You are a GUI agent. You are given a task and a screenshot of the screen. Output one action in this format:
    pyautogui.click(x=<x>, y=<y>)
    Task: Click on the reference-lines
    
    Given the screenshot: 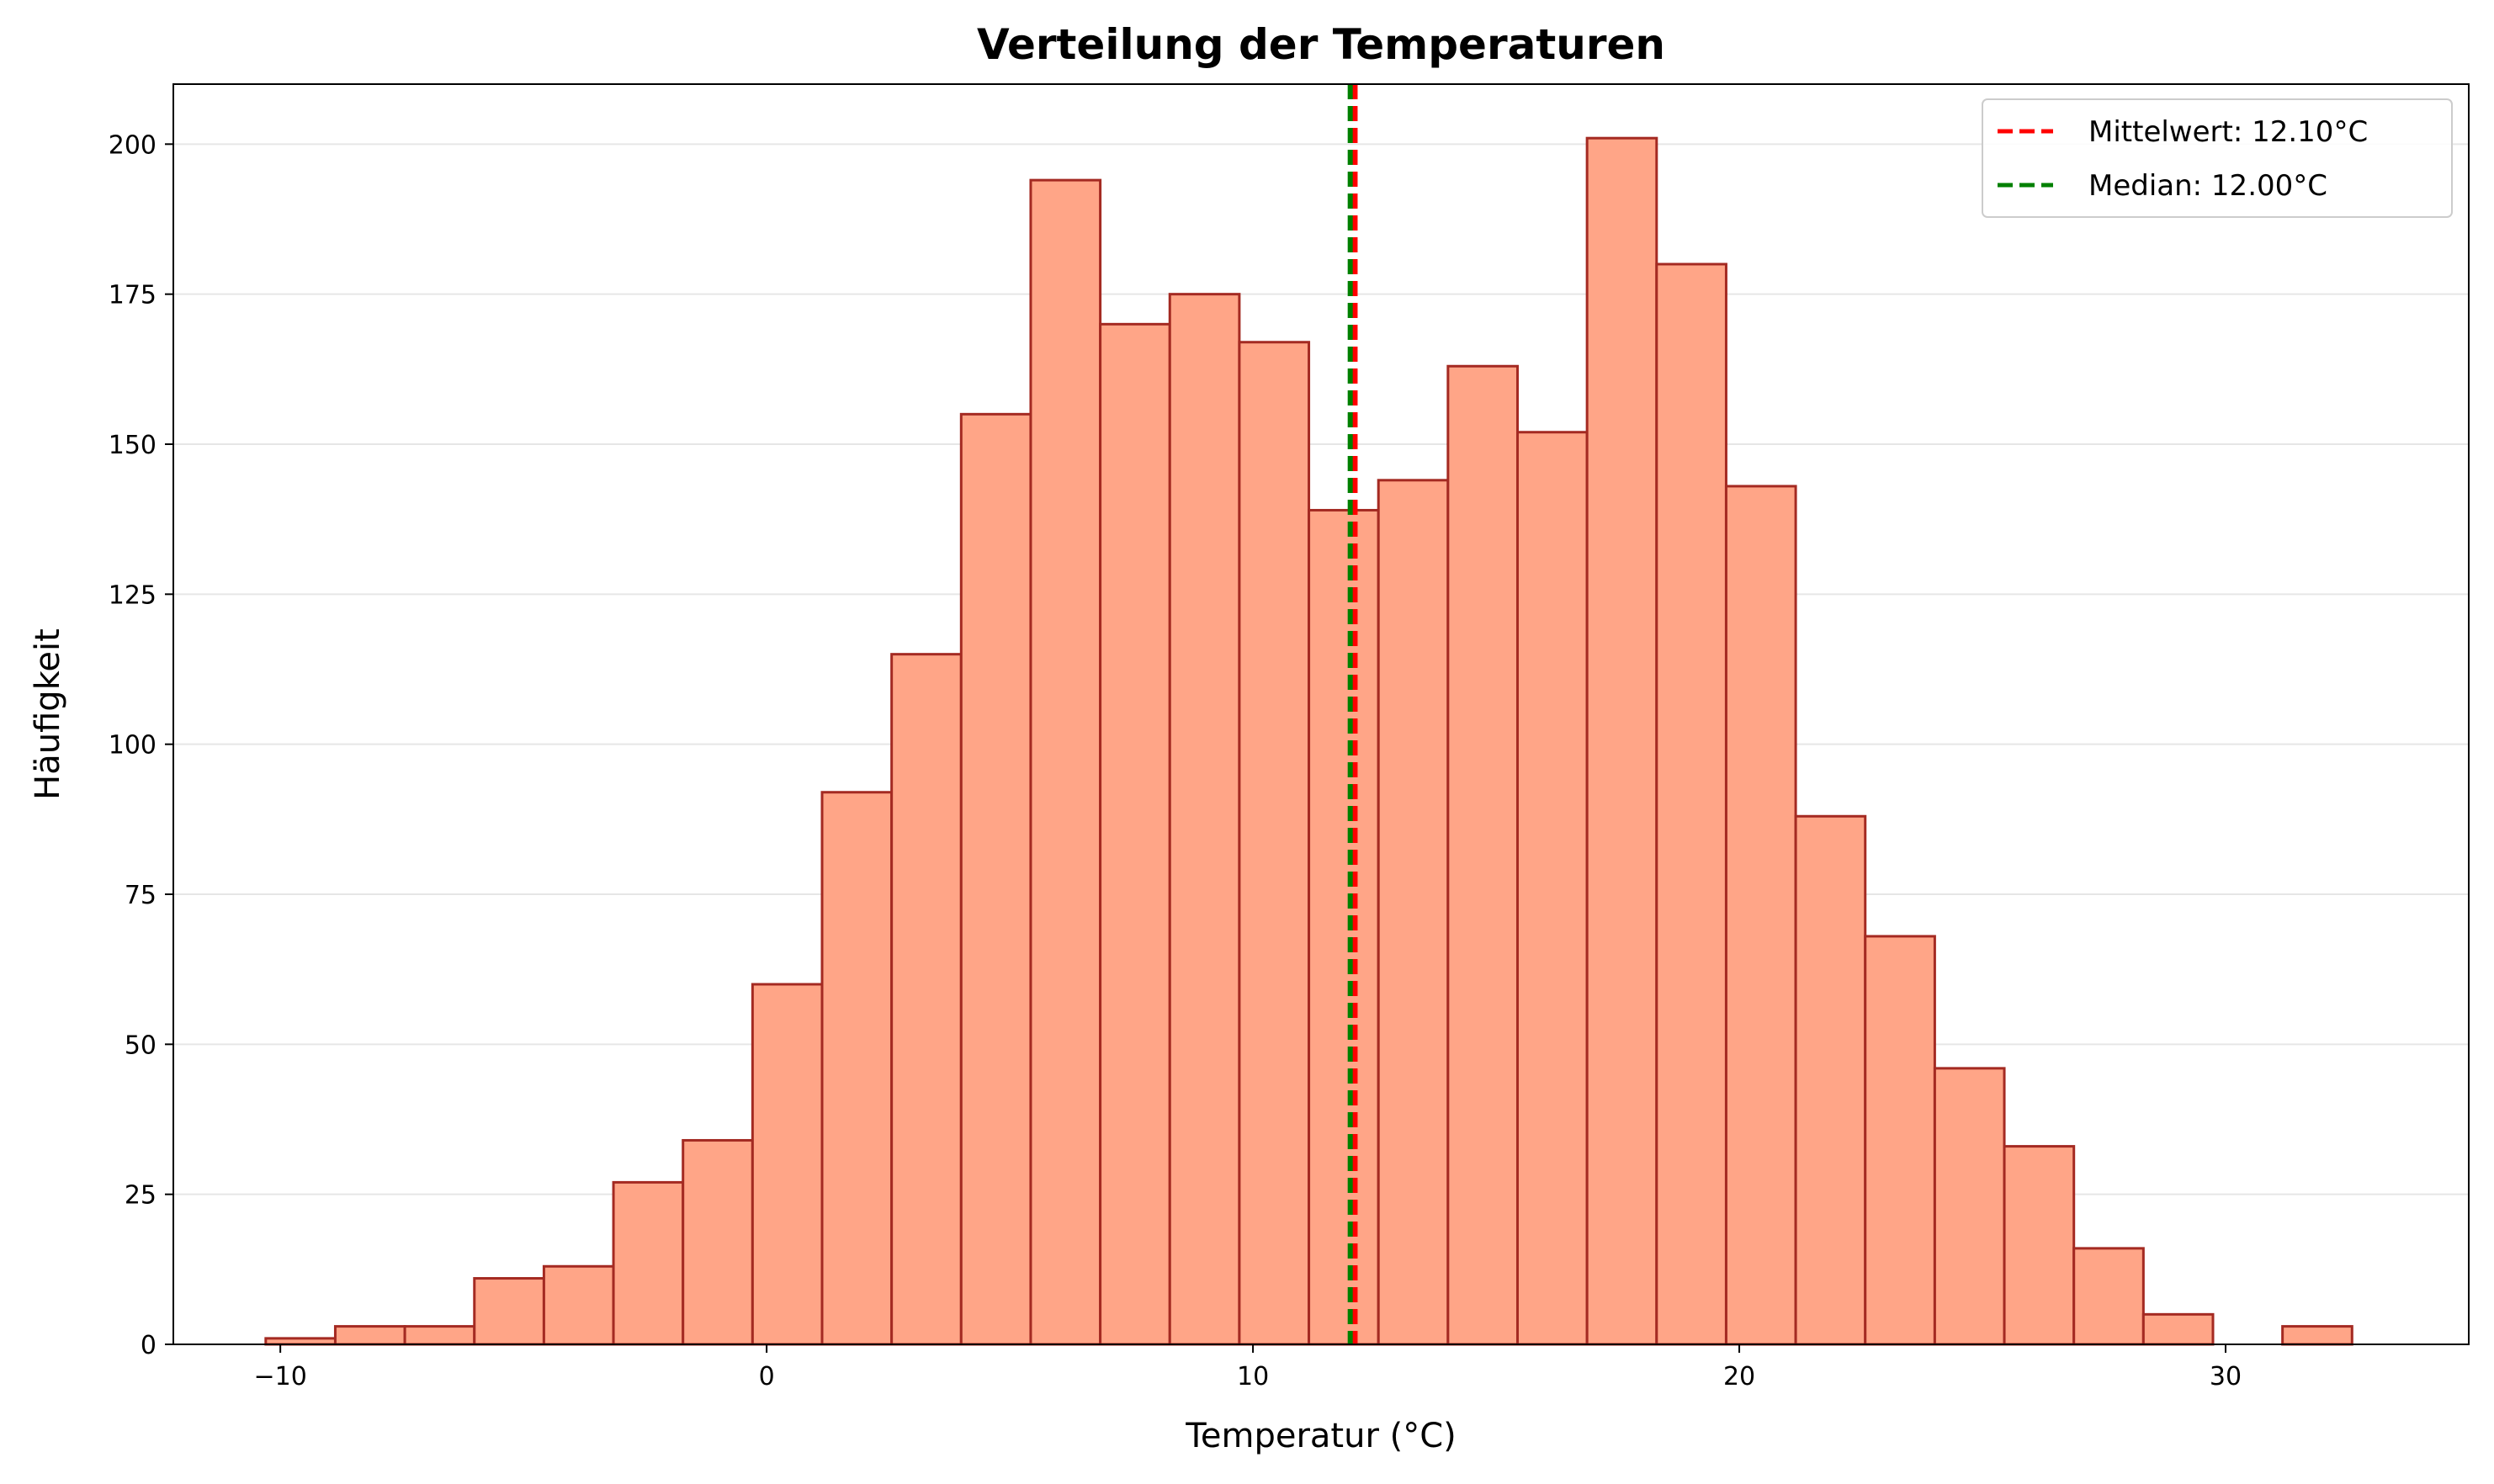 What is the action you would take?
    pyautogui.click(x=1352, y=714)
    